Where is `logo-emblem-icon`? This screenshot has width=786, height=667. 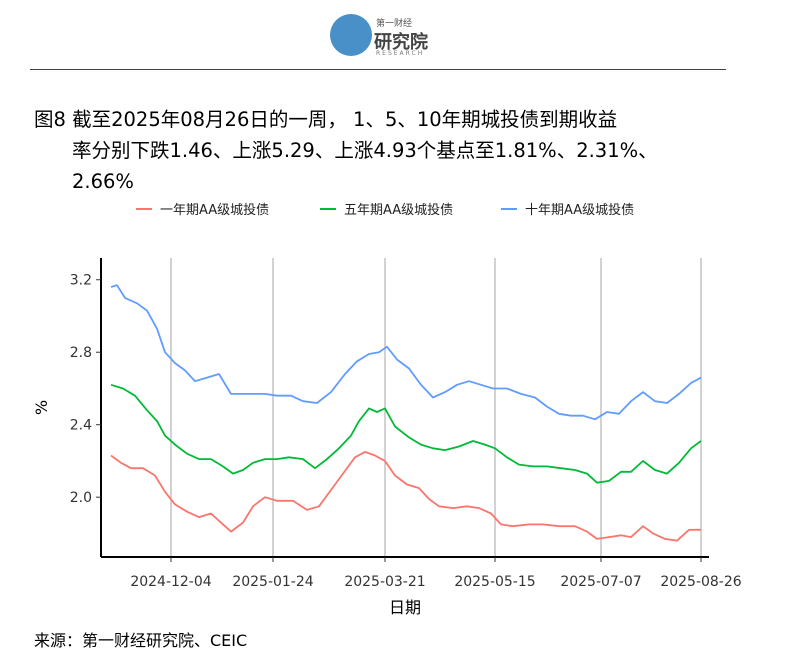
logo-emblem-icon is located at coordinates (351, 35).